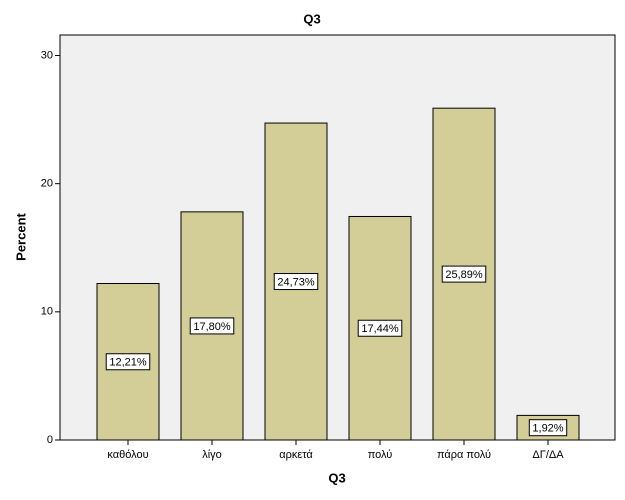  Describe the element at coordinates (212, 455) in the screenshot. I see `x-tick-label: λίγο` at that location.